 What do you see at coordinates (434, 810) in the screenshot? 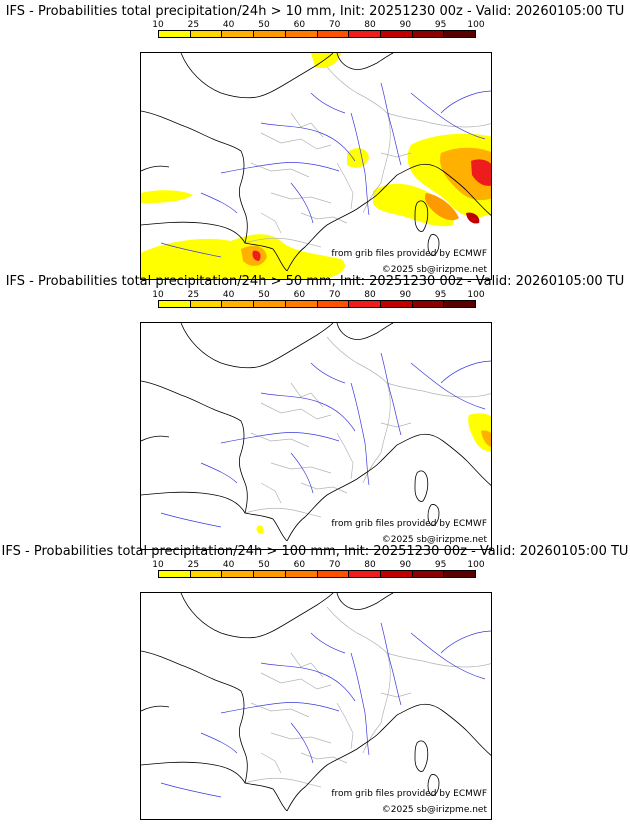
I see `copyright-credit: ©2025 sb@irizpme.net` at bounding box center [434, 810].